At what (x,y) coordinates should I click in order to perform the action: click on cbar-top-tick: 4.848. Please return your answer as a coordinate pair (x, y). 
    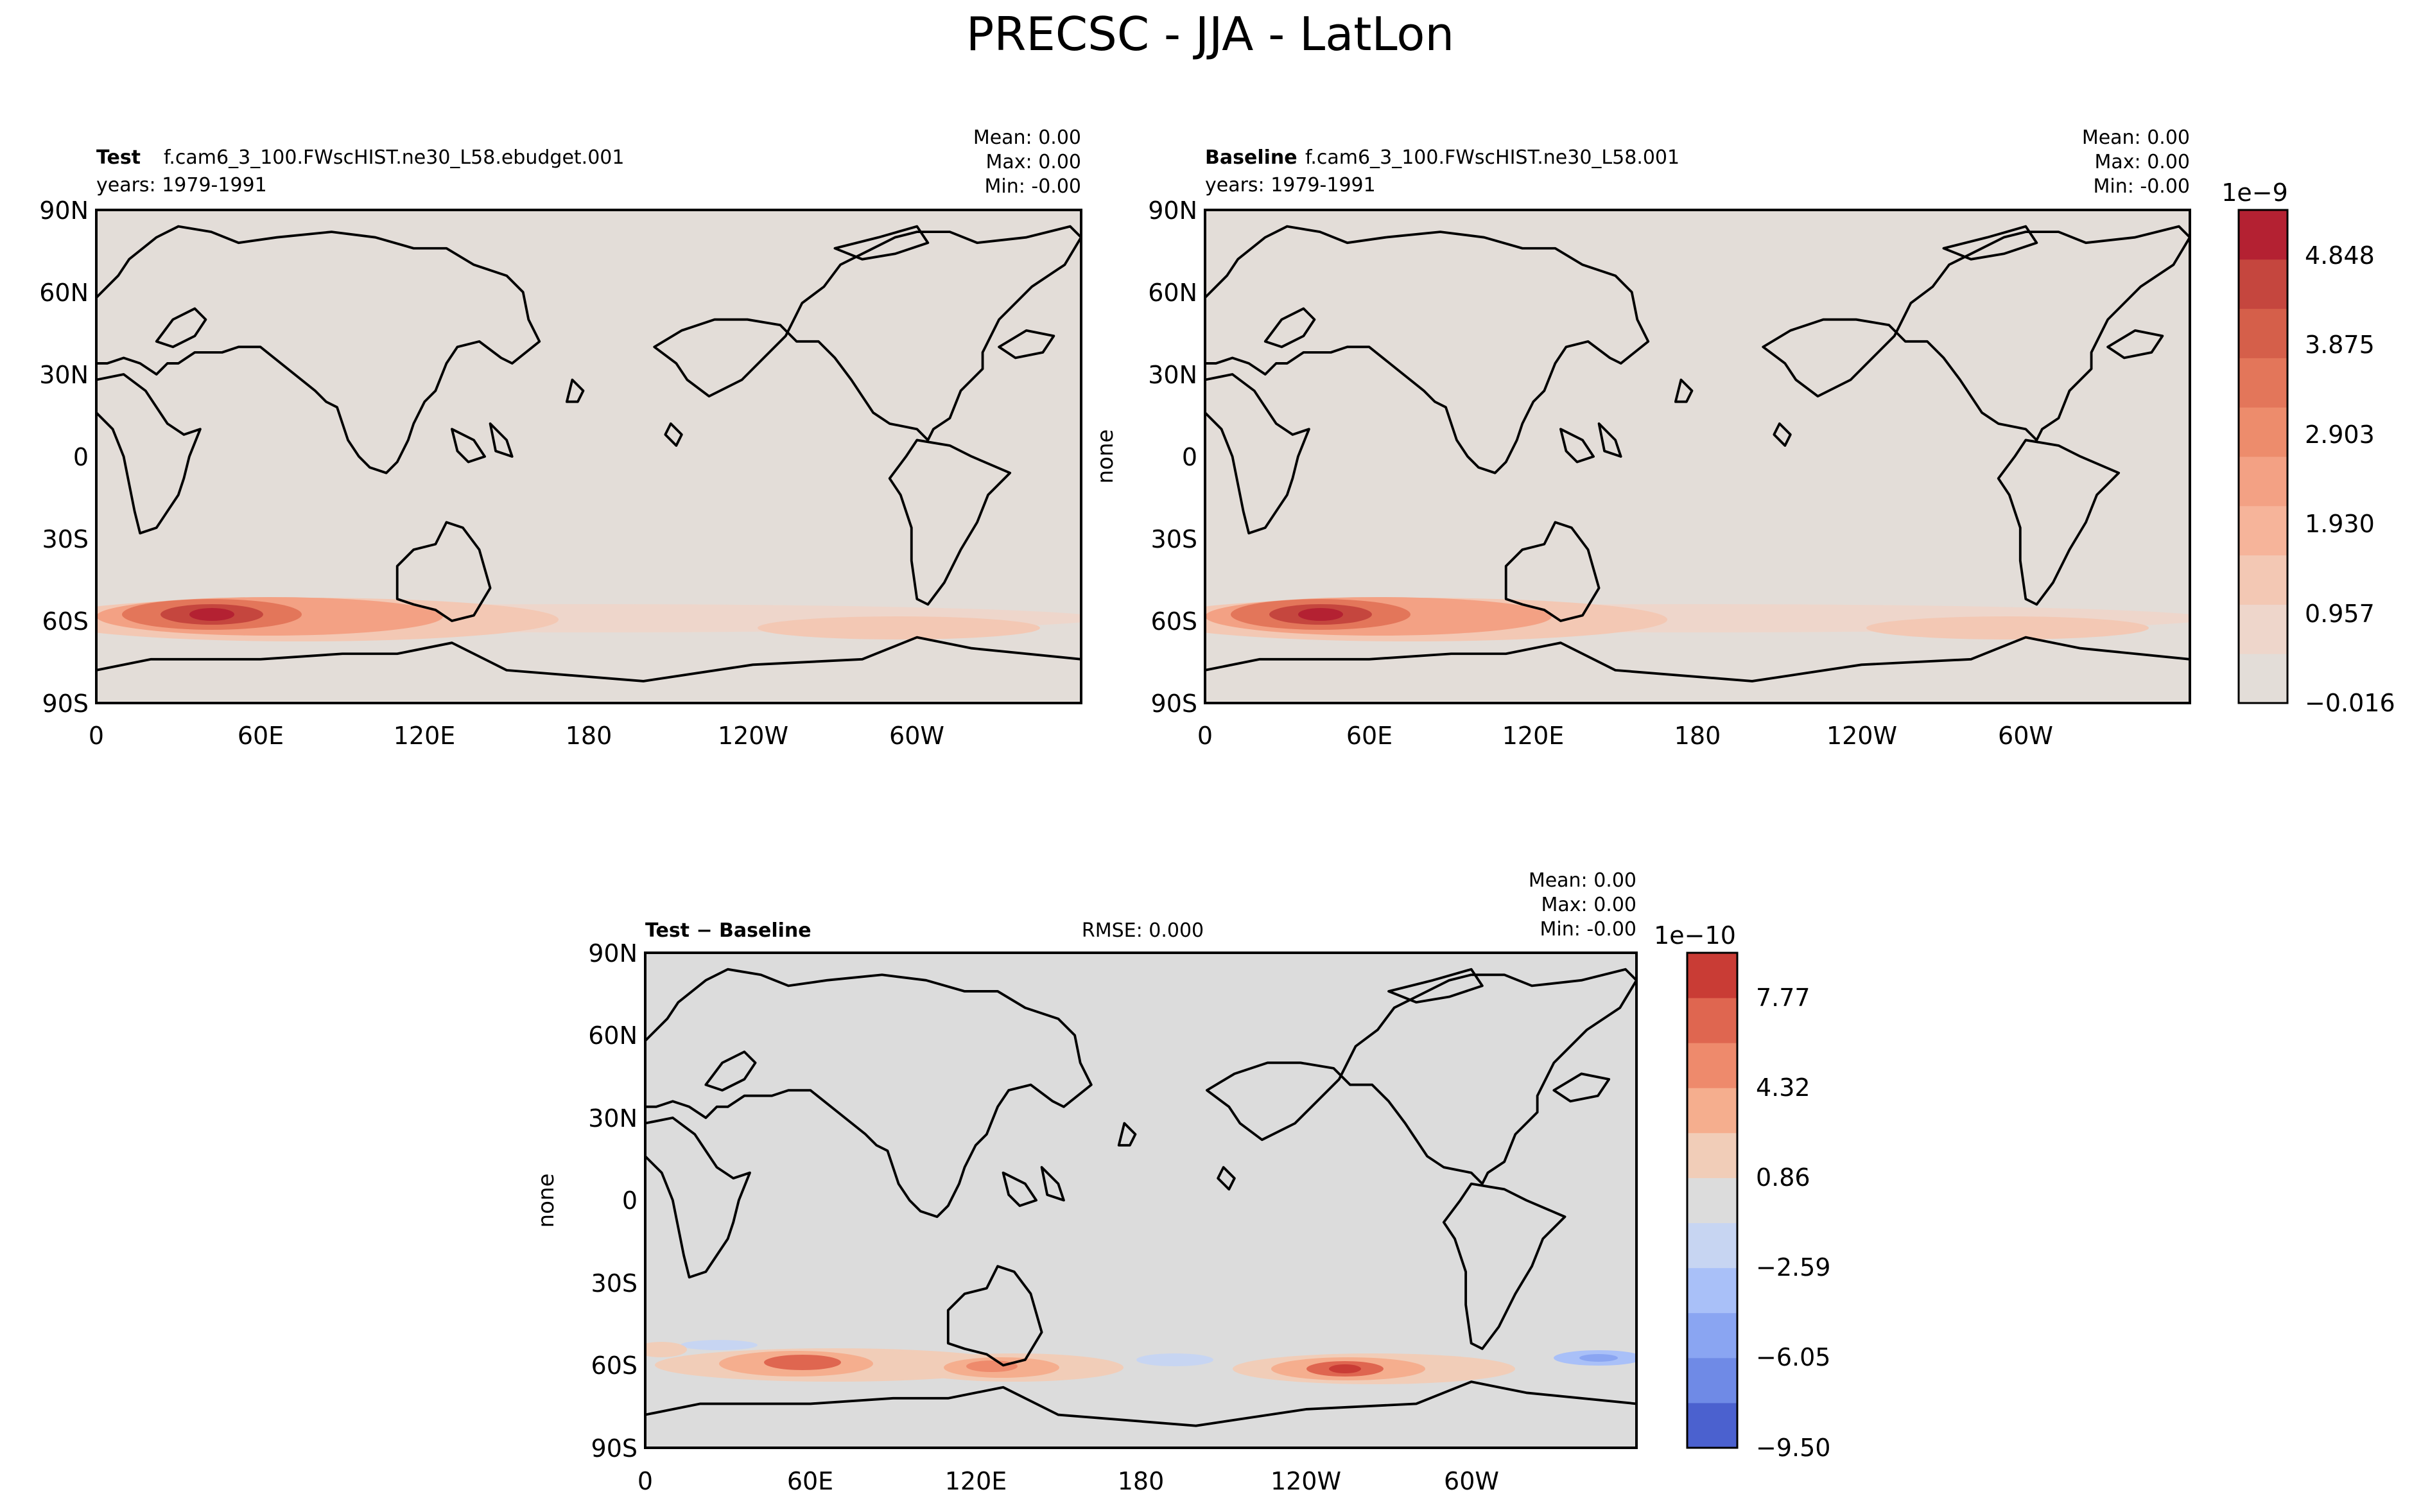
    Looking at the image, I should click on (2340, 255).